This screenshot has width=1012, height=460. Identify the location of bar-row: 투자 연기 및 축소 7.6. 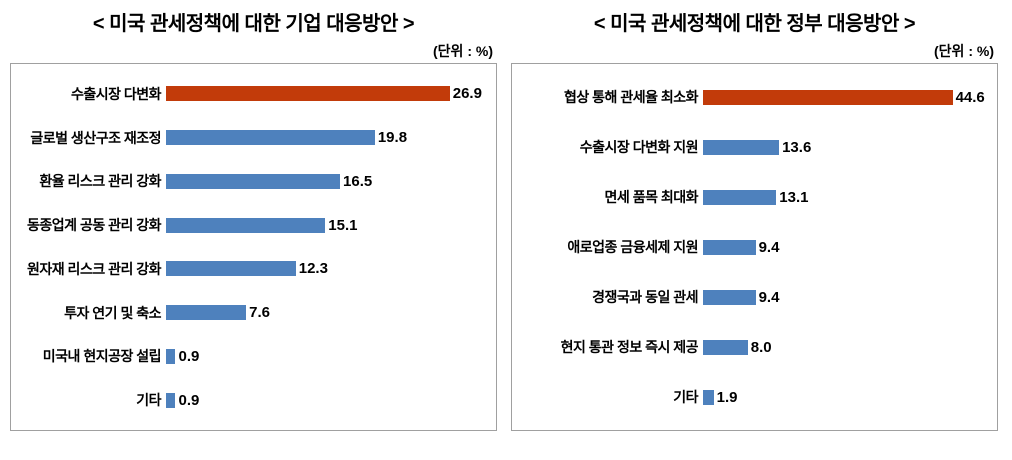
(253, 313).